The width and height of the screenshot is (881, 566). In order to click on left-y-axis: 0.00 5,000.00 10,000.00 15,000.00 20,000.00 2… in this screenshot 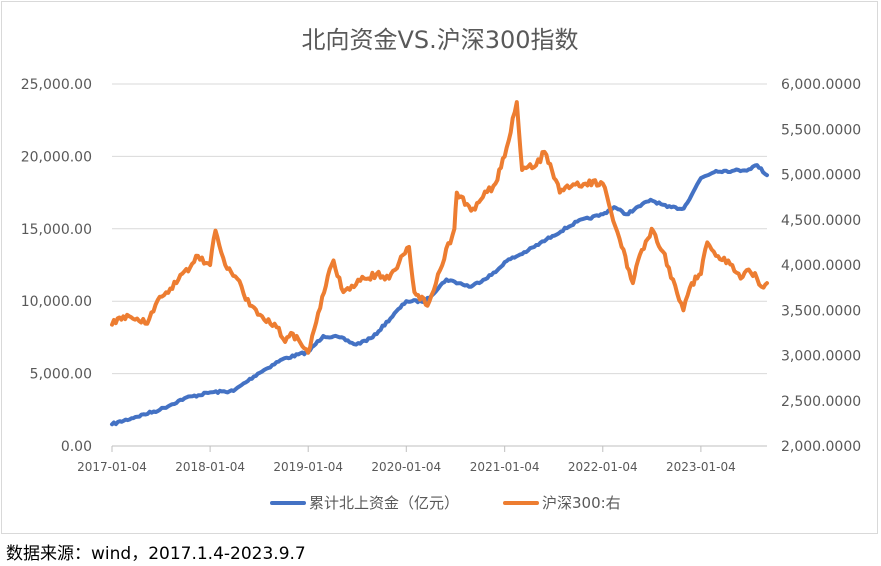, I will do `click(56, 266)`.